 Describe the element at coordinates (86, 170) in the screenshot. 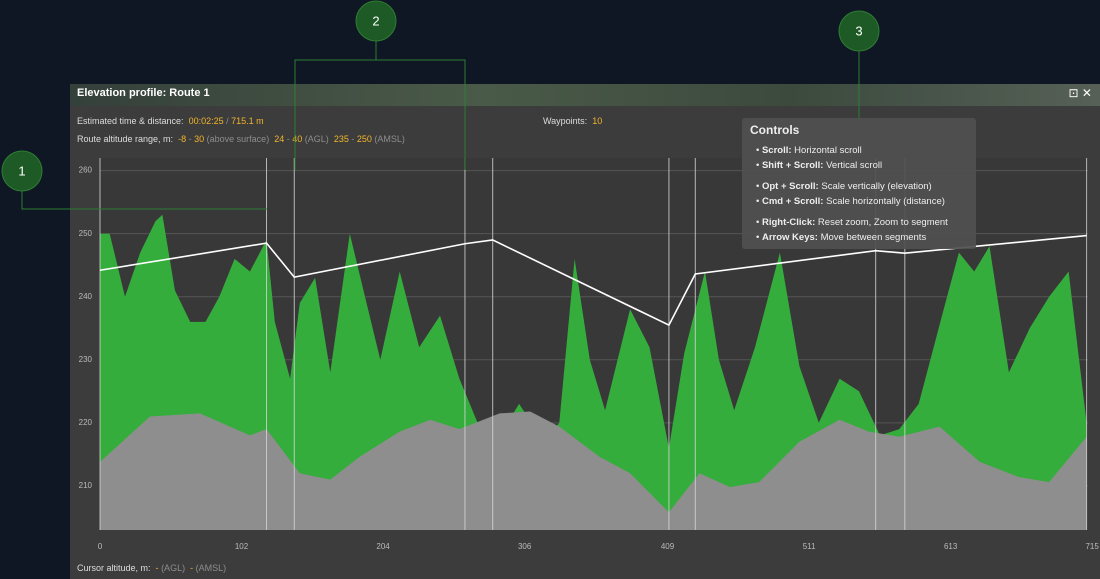

I see `y-tick-label: 260` at that location.